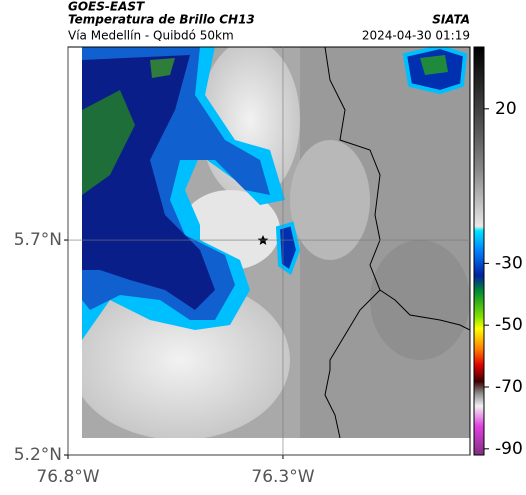 The width and height of the screenshot is (526, 495). What do you see at coordinates (509, 449) in the screenshot?
I see `colorbar-tick-label: -90` at bounding box center [509, 449].